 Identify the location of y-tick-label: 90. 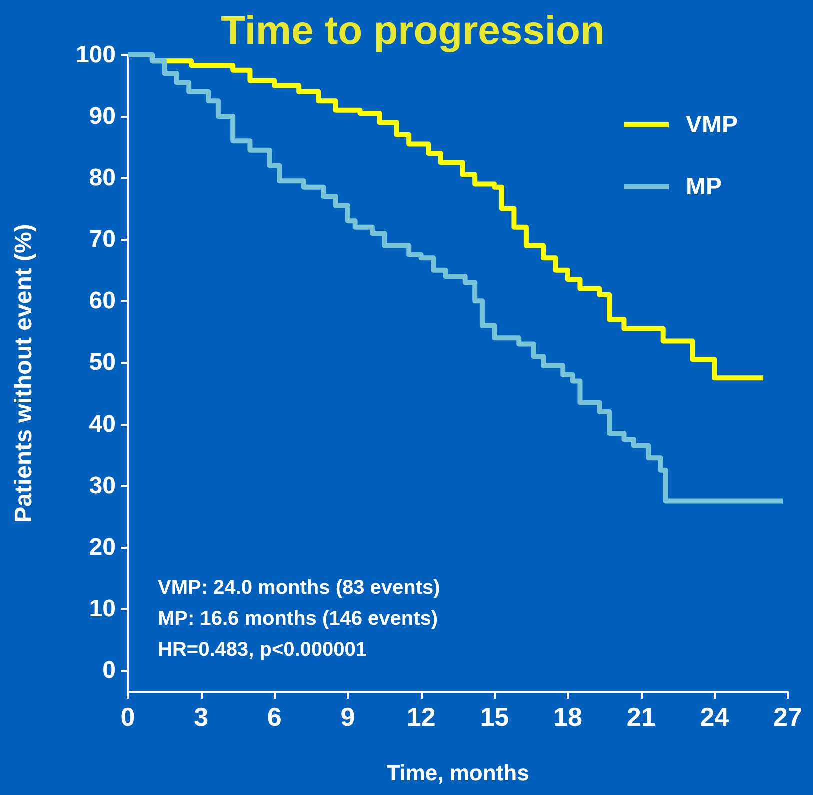
(102, 116).